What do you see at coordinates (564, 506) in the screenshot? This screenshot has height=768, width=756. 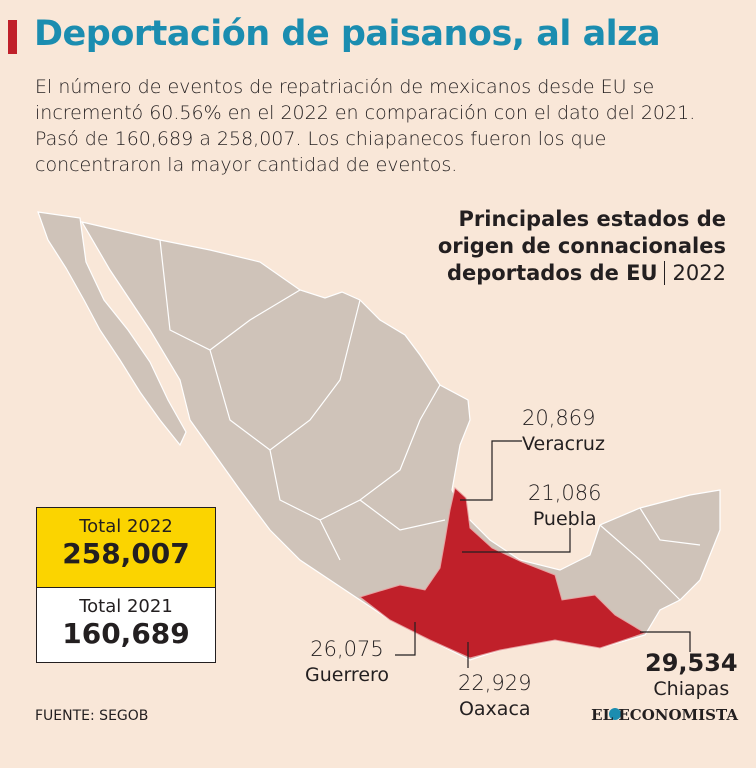 I see `state-label: 21,086 Puebla` at bounding box center [564, 506].